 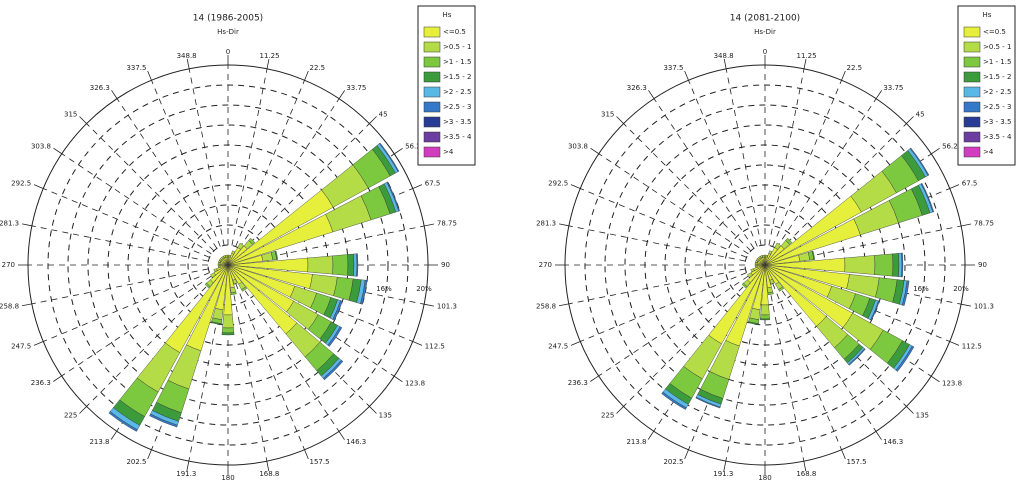 What do you see at coordinates (424, 289) in the screenshot?
I see `radial-tick-label: 20%` at bounding box center [424, 289].